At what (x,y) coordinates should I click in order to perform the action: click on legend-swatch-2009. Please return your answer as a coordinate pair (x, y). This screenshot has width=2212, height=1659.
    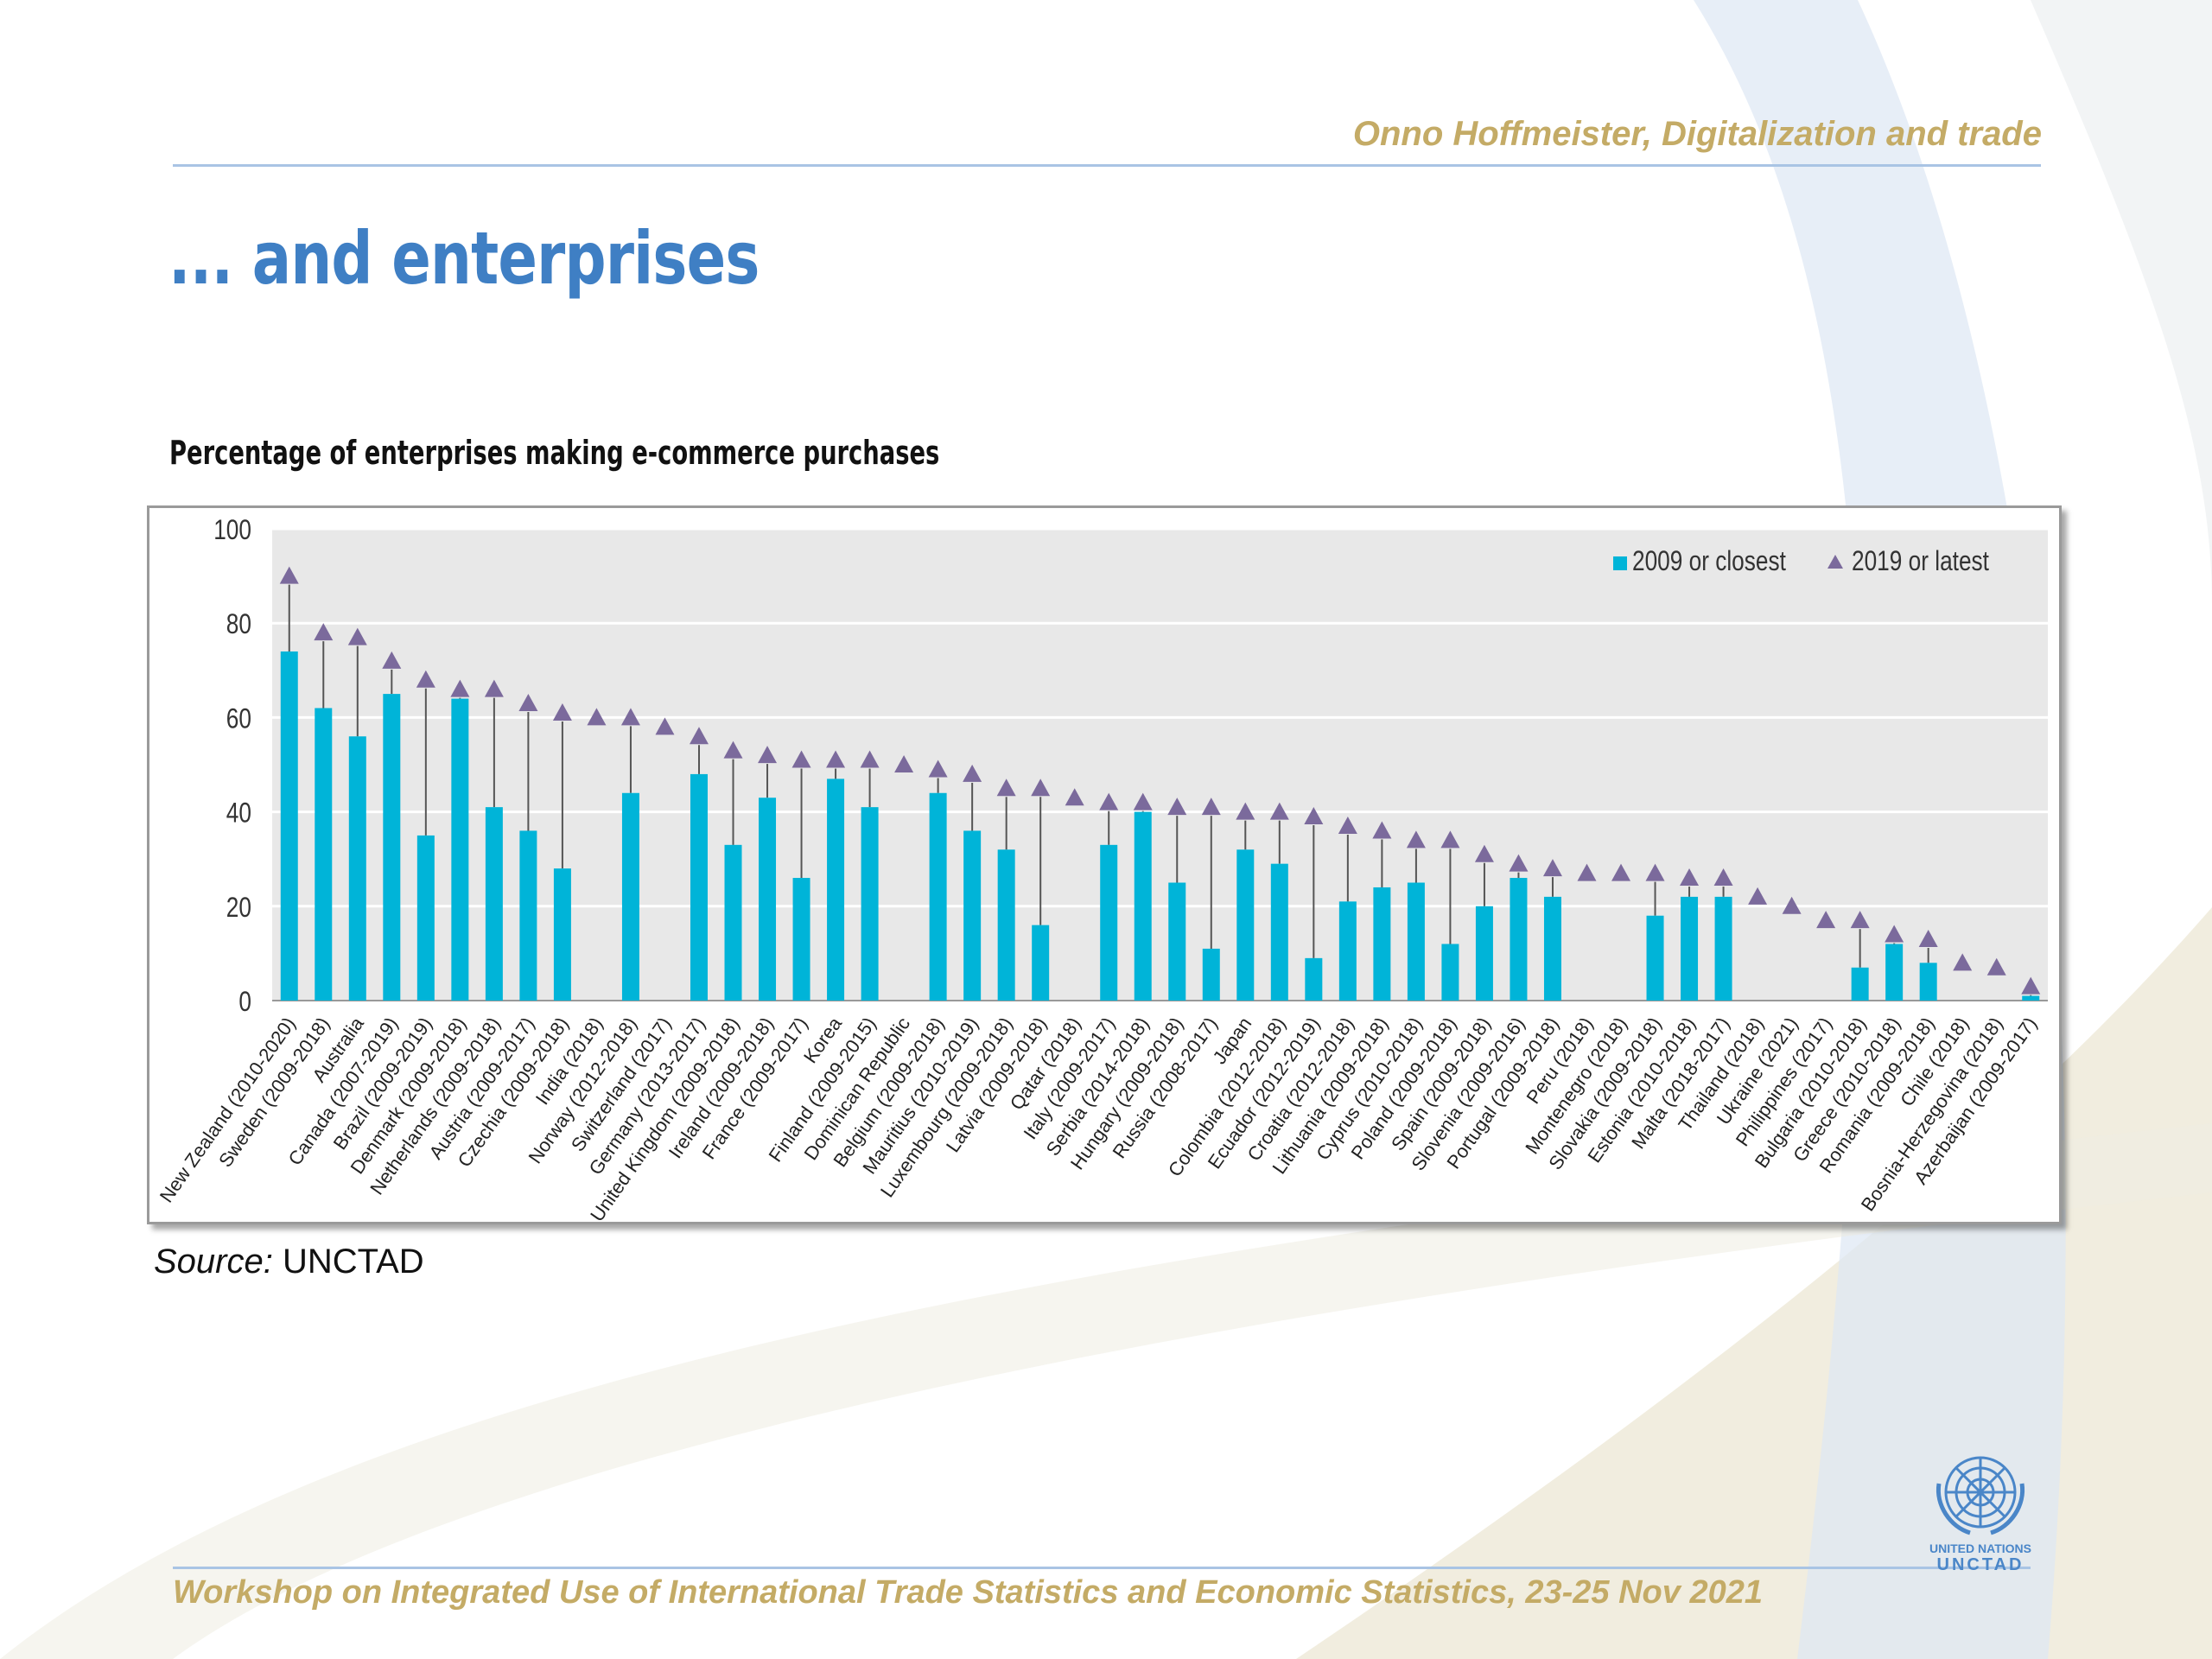
    Looking at the image, I should click on (1620, 563).